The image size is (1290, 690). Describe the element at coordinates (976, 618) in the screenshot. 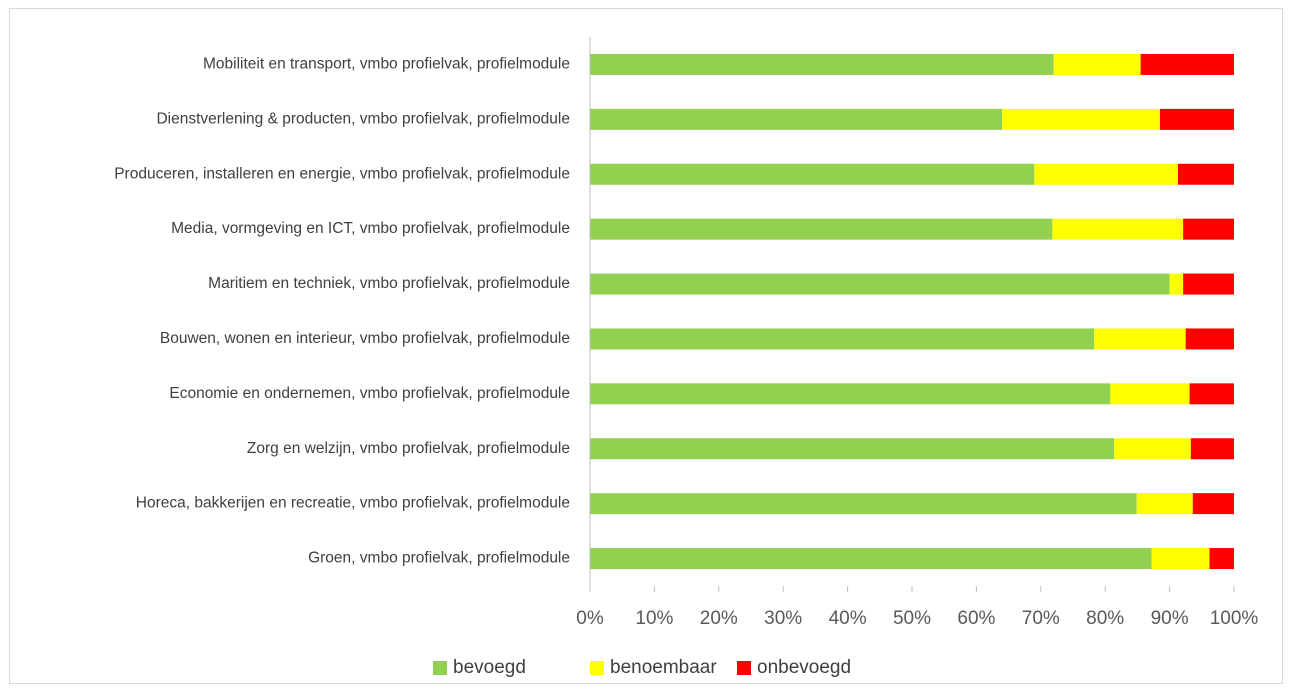

I see `x-tick-label: 60%` at that location.